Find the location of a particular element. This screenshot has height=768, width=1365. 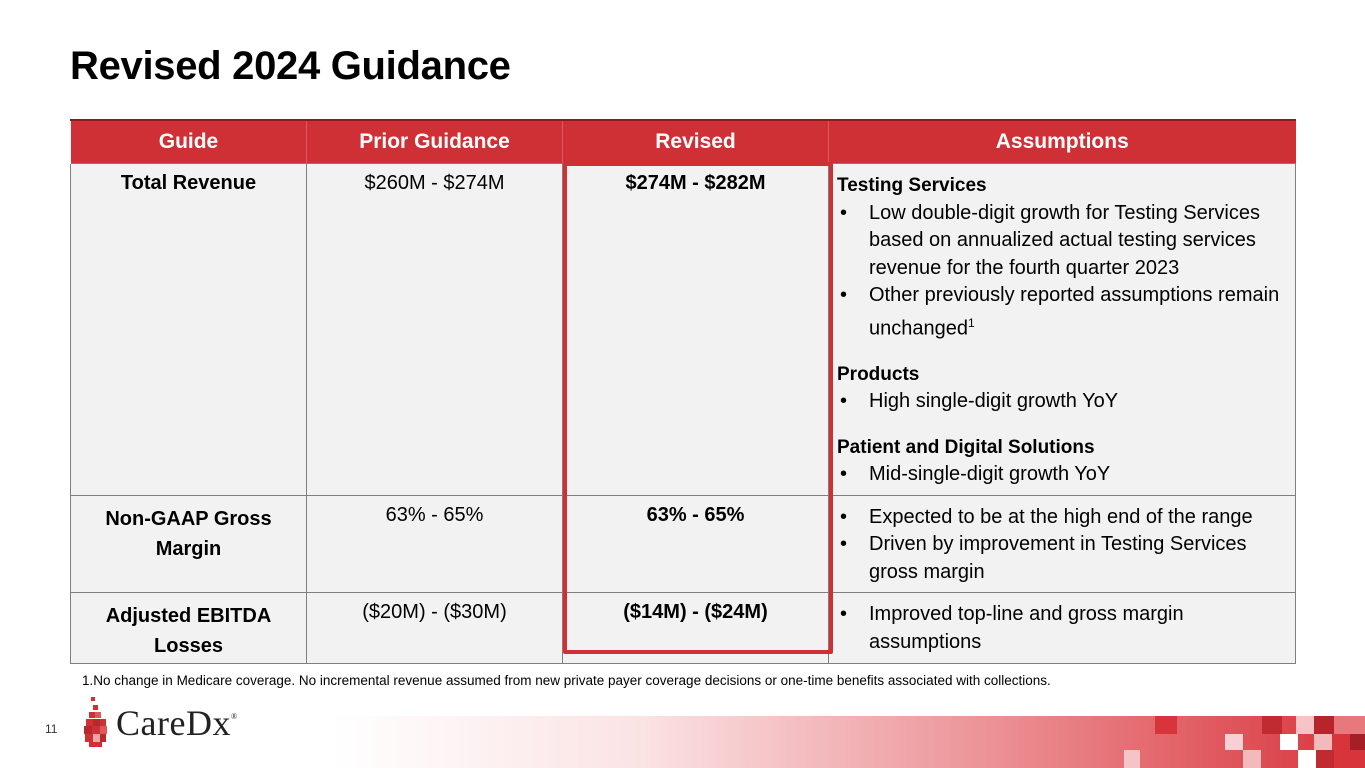

logo-text: CareDx is located at coordinates (173, 723).